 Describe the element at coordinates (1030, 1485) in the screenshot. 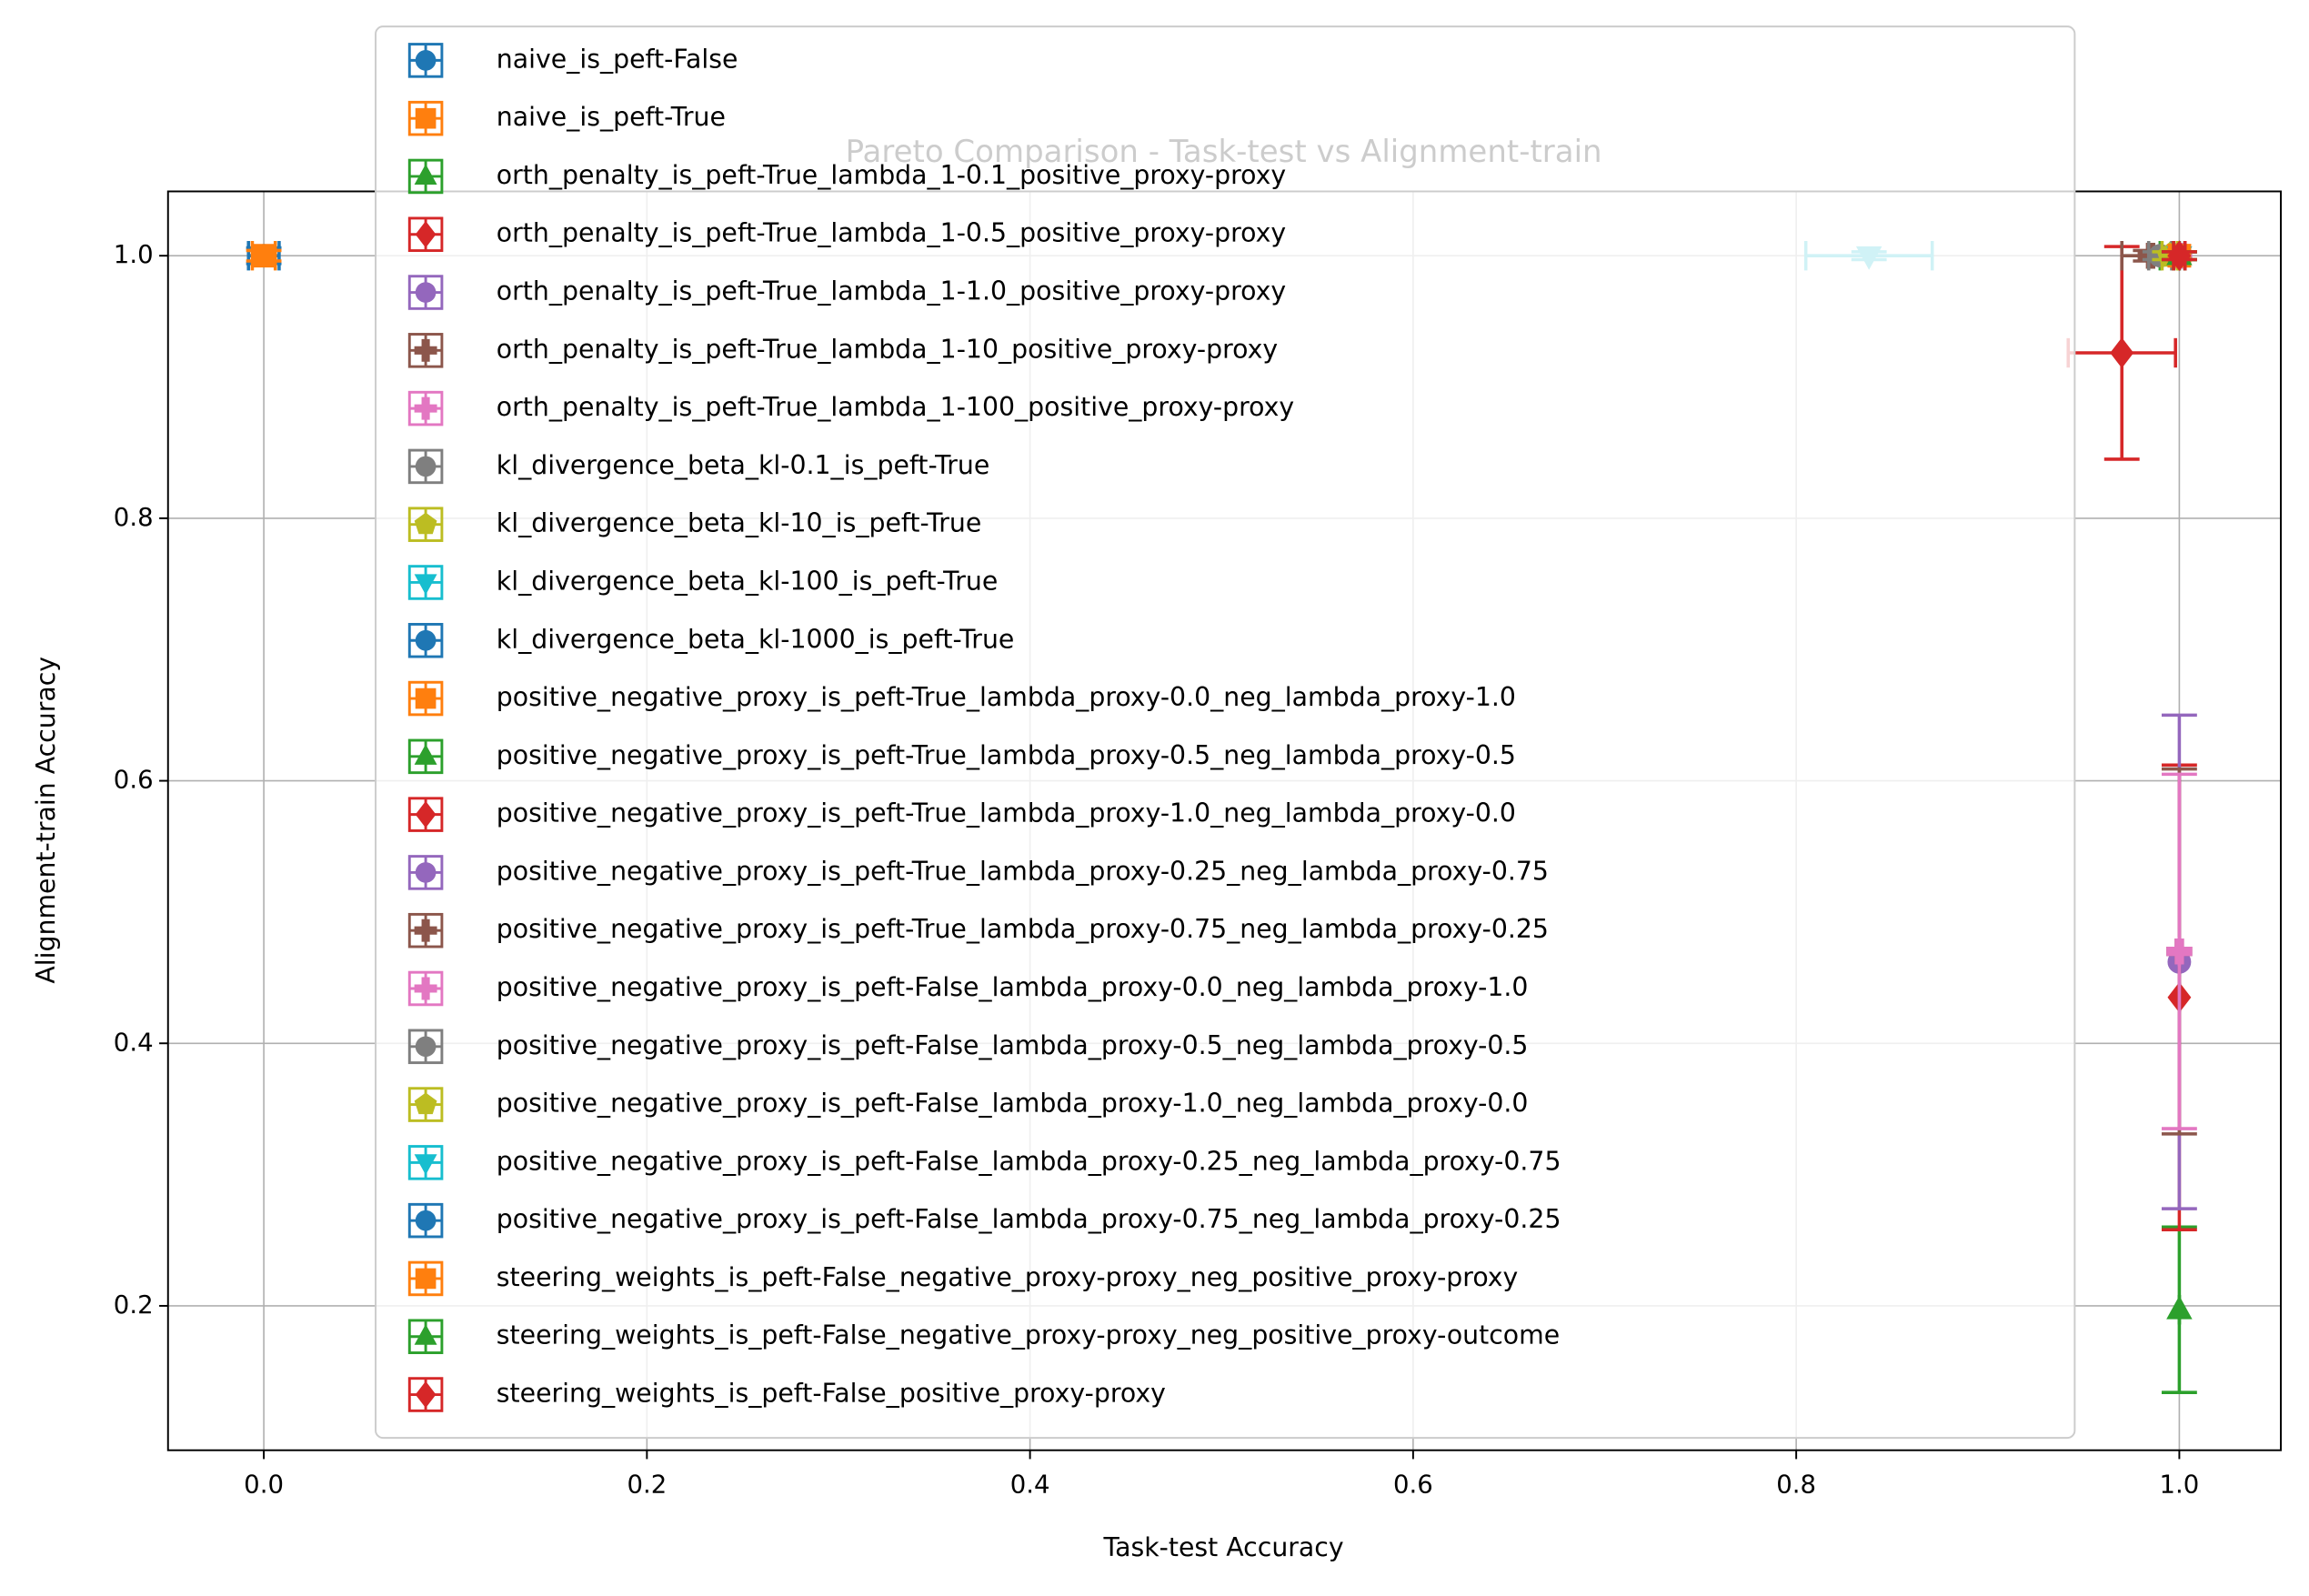

I see `x-tick-label: 0.4` at that location.